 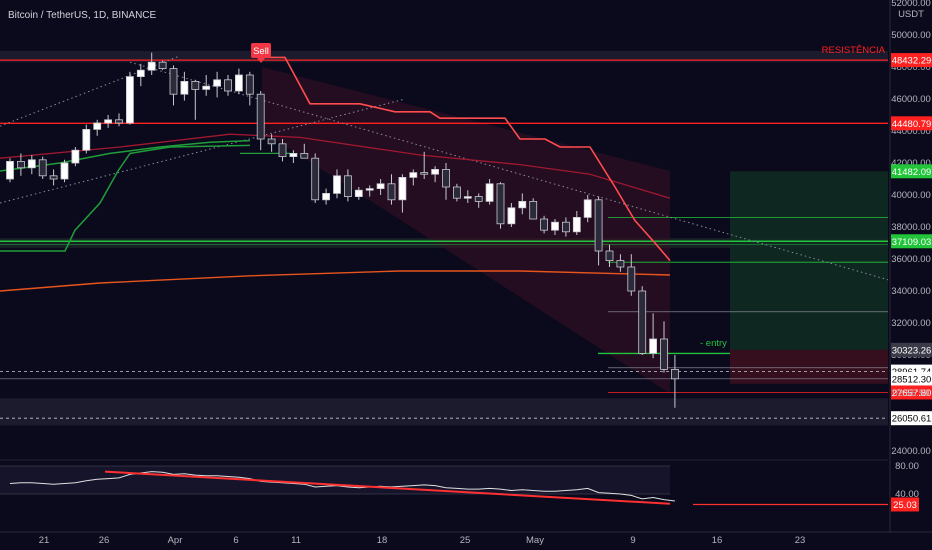 I want to click on price-tag: 44480.79, so click(x=911, y=123).